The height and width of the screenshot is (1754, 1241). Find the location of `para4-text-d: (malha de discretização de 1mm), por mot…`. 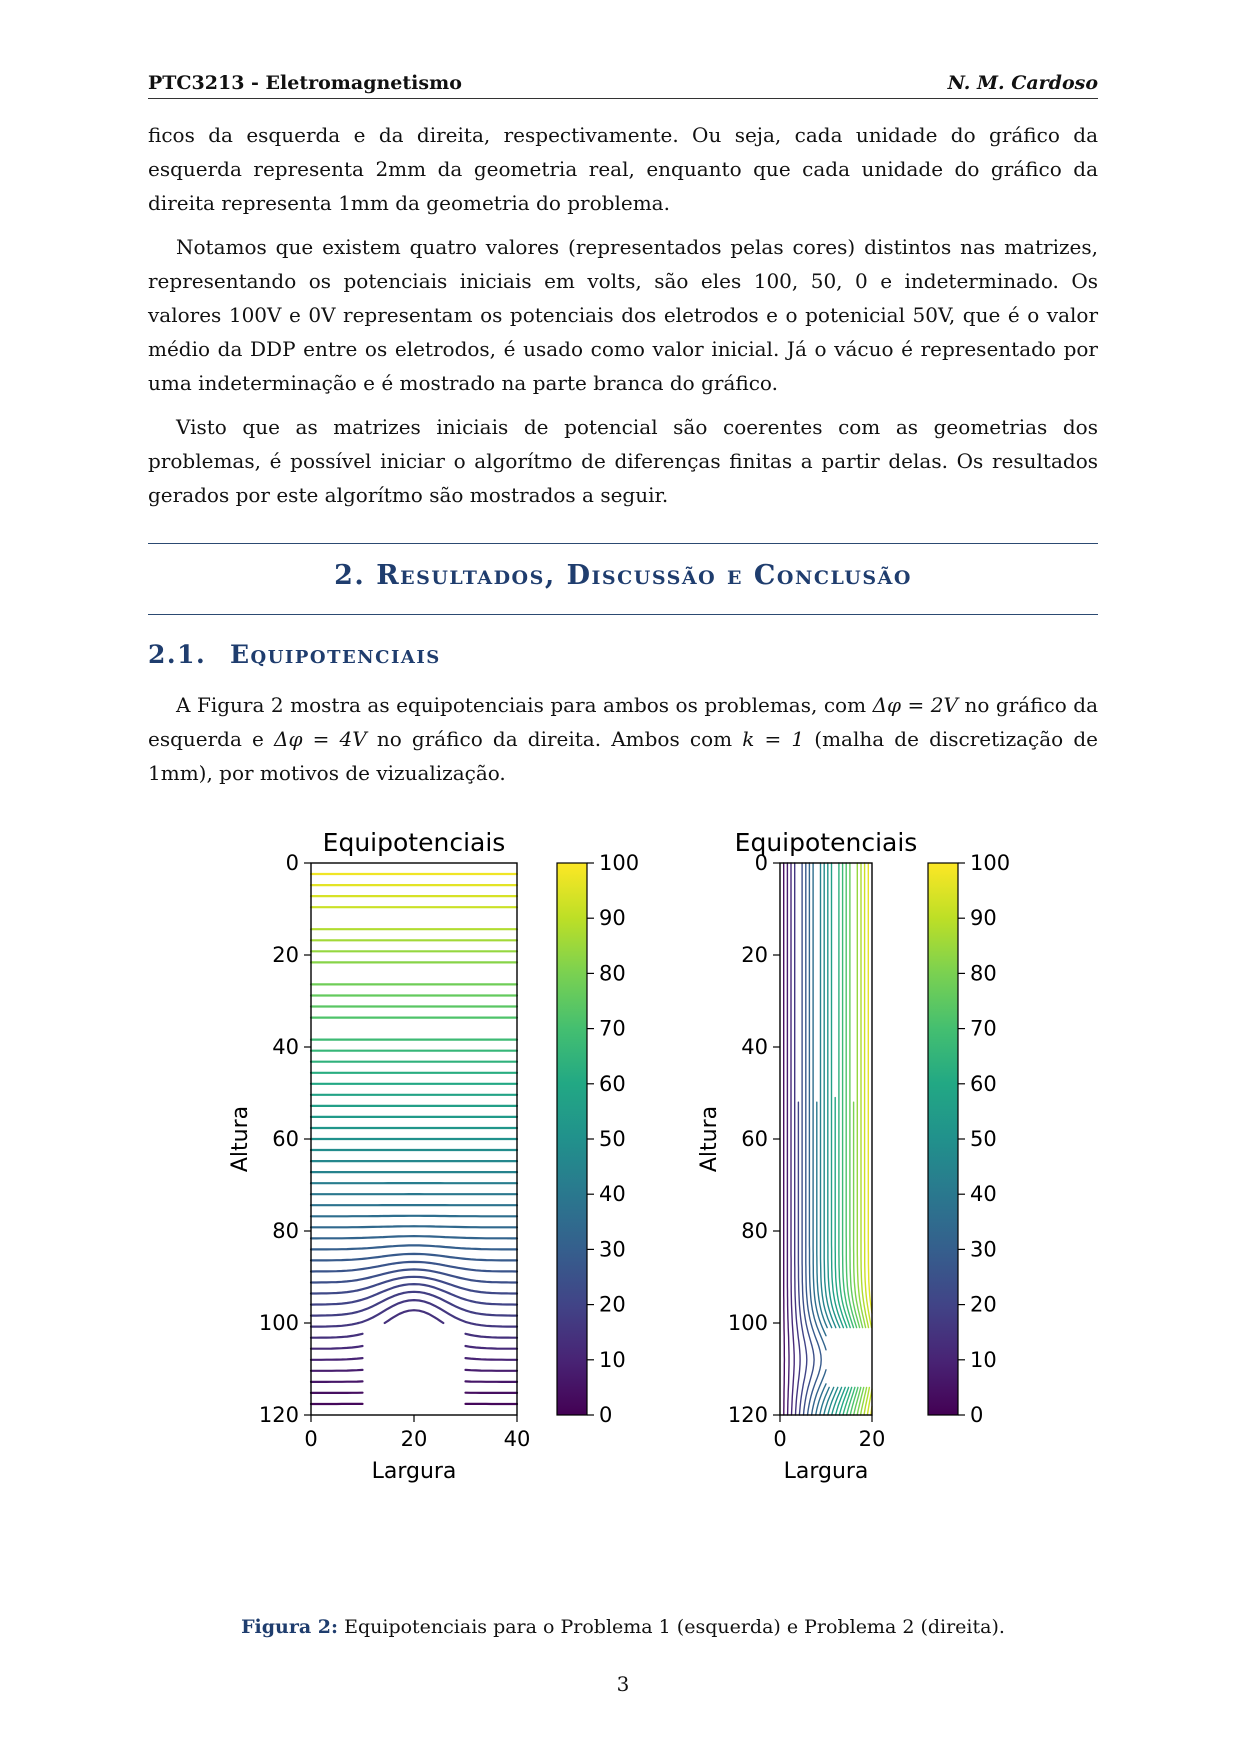

para4-text-d: (malha de discretização de 1mm), por mot… is located at coordinates (623, 756).